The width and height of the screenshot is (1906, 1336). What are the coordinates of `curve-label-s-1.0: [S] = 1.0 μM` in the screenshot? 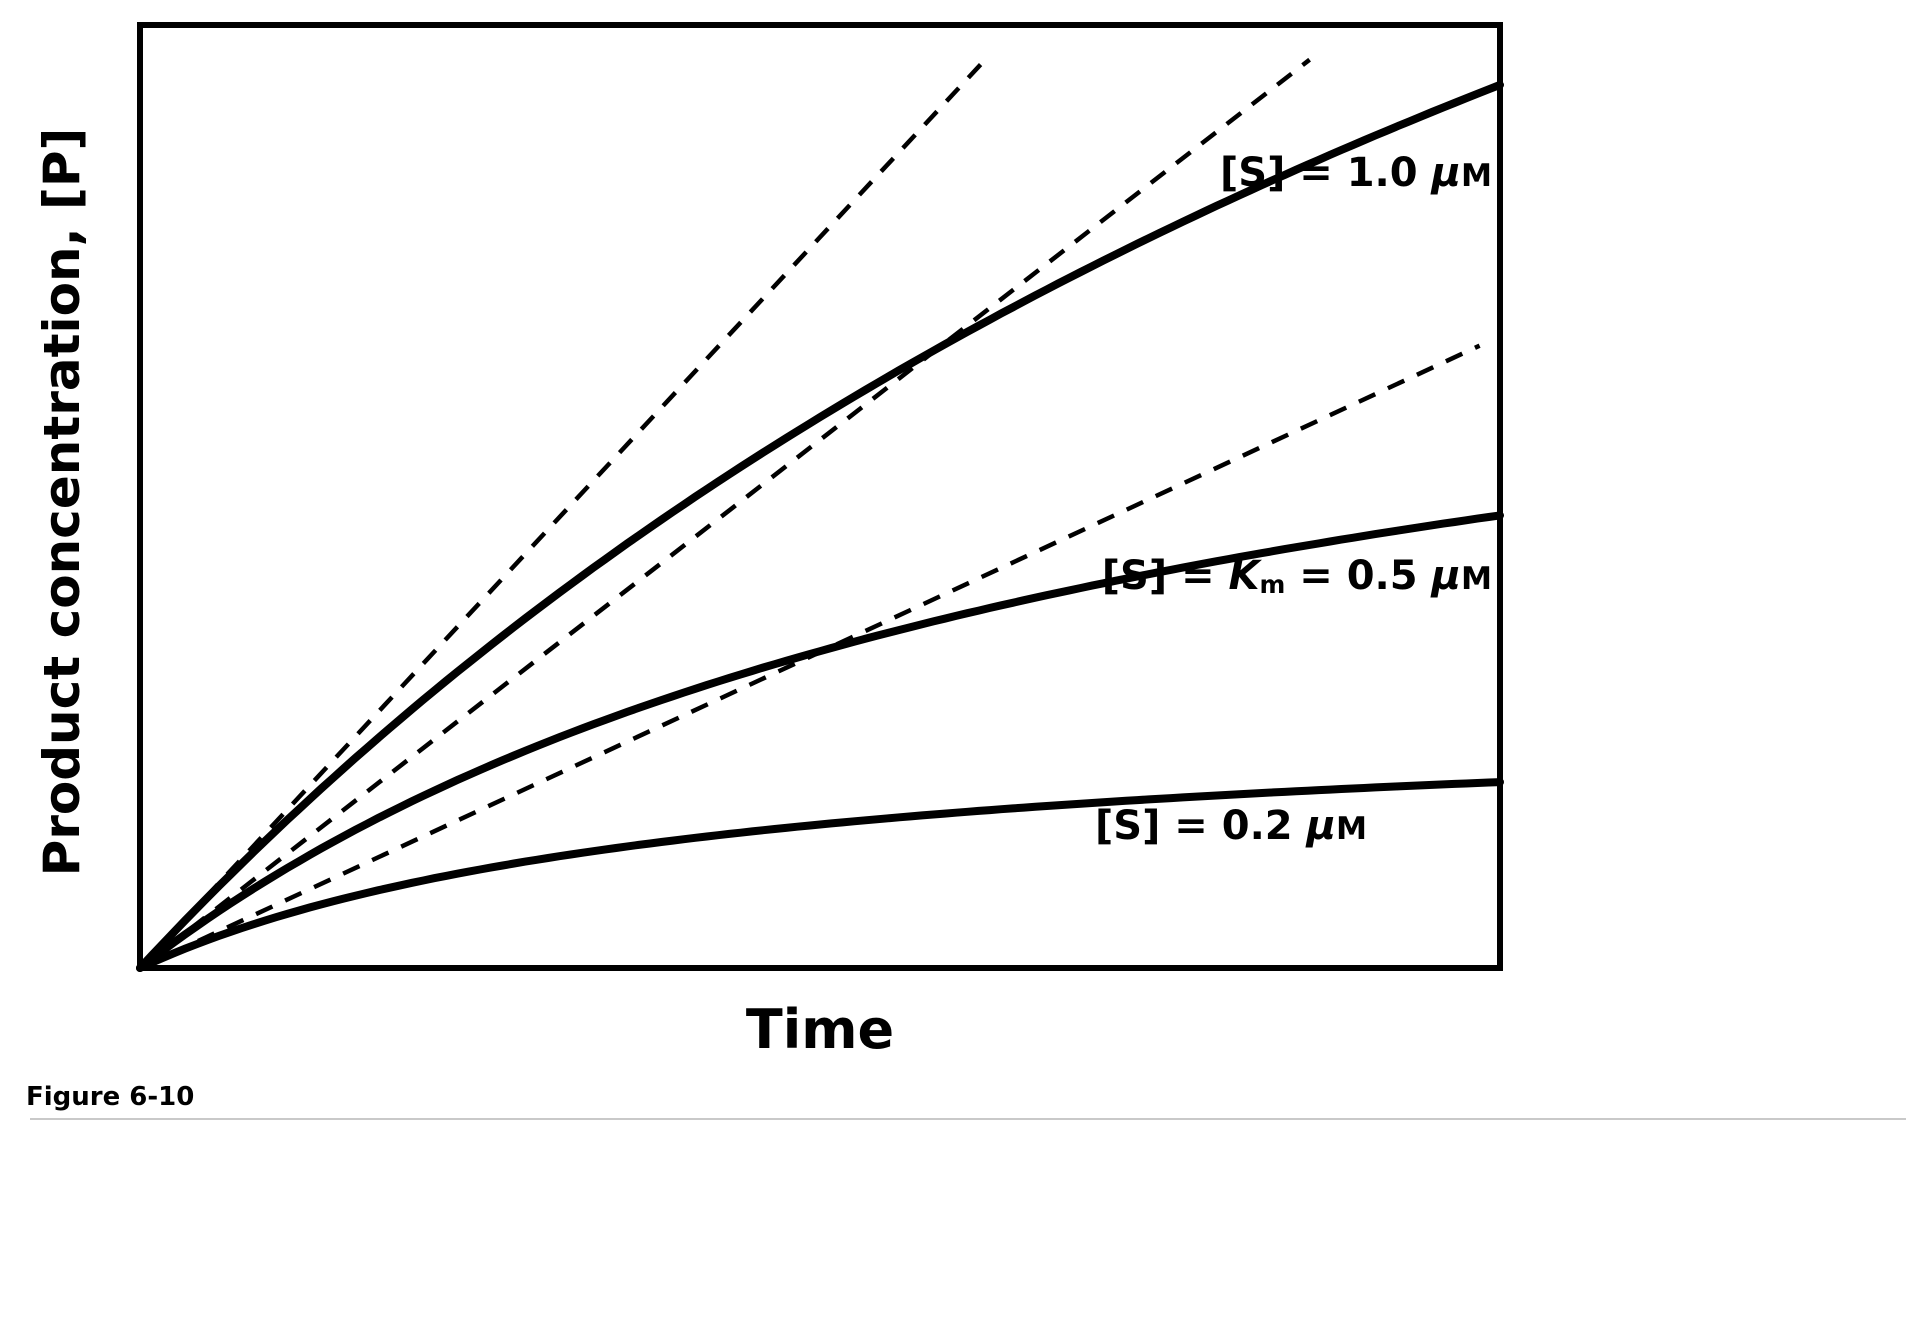 It's located at (1316, 173).